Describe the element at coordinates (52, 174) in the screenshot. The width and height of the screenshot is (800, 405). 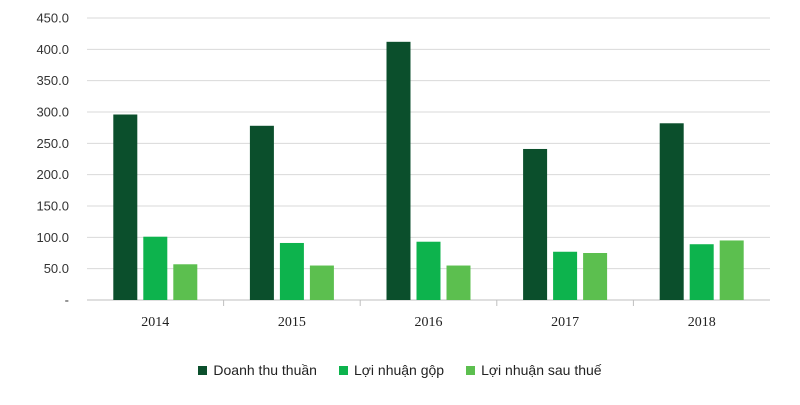
I see `y-tick-label: 200.0` at that location.